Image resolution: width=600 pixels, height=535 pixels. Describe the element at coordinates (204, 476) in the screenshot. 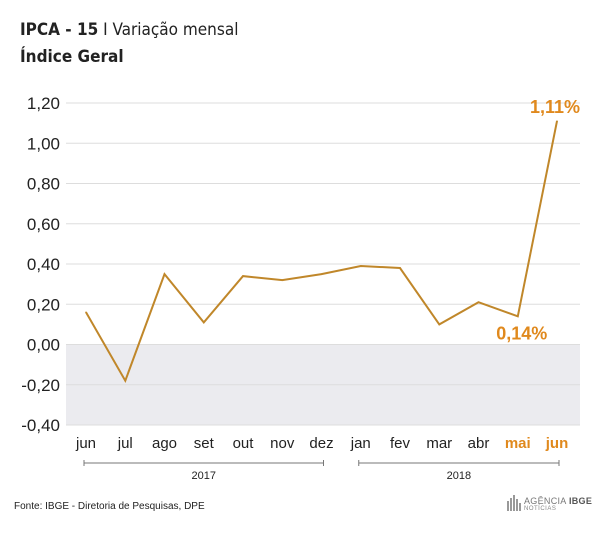

I see `year-label: 2017` at that location.